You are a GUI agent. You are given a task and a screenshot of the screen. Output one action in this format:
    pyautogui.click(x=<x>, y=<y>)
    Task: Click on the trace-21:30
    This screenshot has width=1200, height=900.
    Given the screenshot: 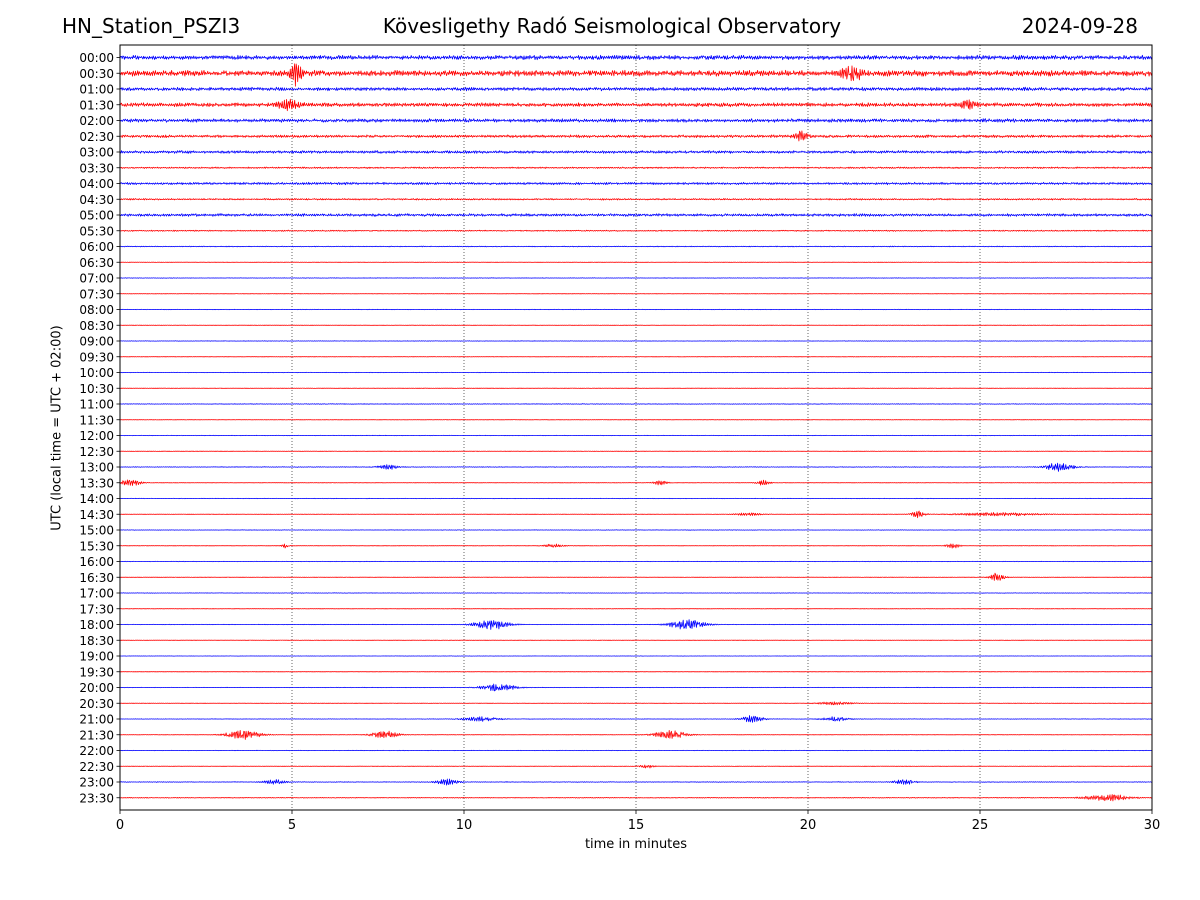 What is the action you would take?
    pyautogui.click(x=636, y=735)
    